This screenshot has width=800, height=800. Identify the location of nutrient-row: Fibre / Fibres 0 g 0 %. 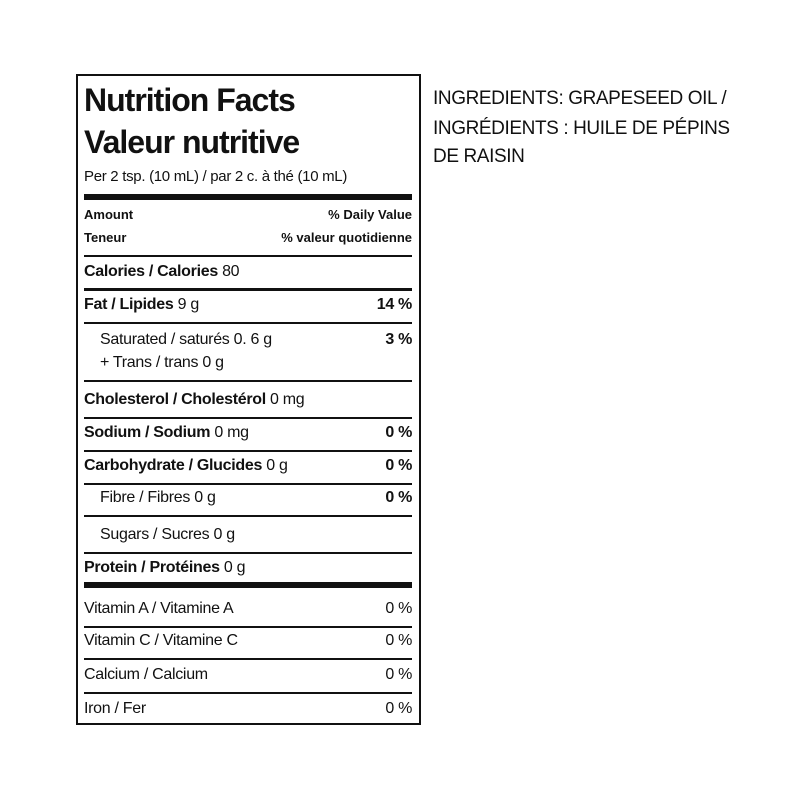
(248, 498).